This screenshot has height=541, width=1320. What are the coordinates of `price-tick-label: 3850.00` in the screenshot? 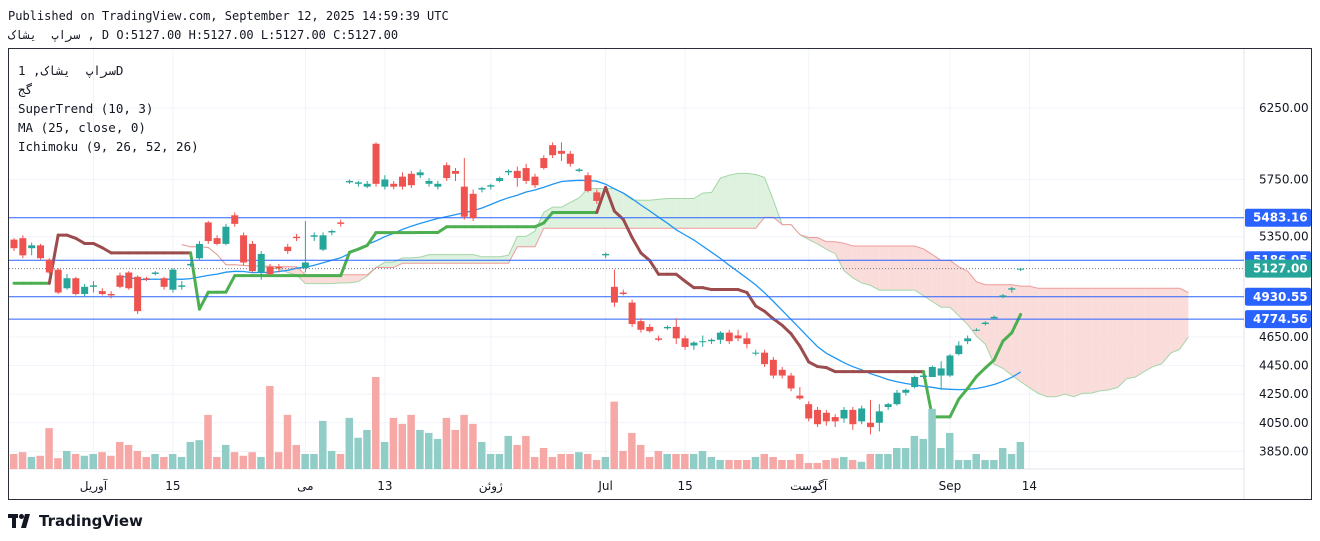 It's located at (1284, 451).